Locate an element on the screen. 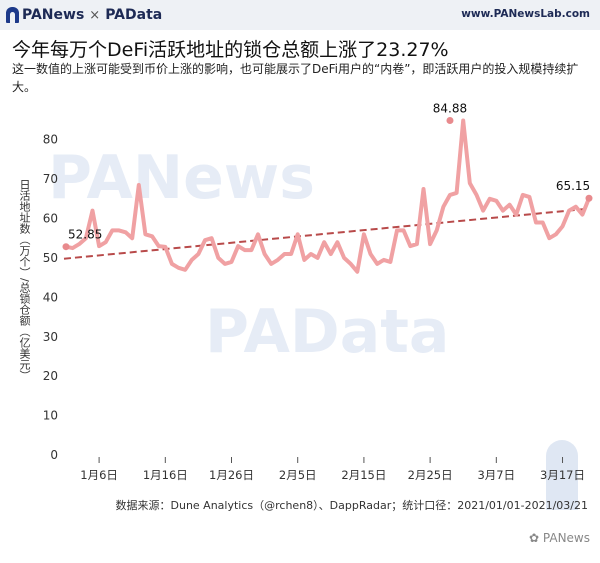  x-tick-label: 3月7日 is located at coordinates (496, 475).